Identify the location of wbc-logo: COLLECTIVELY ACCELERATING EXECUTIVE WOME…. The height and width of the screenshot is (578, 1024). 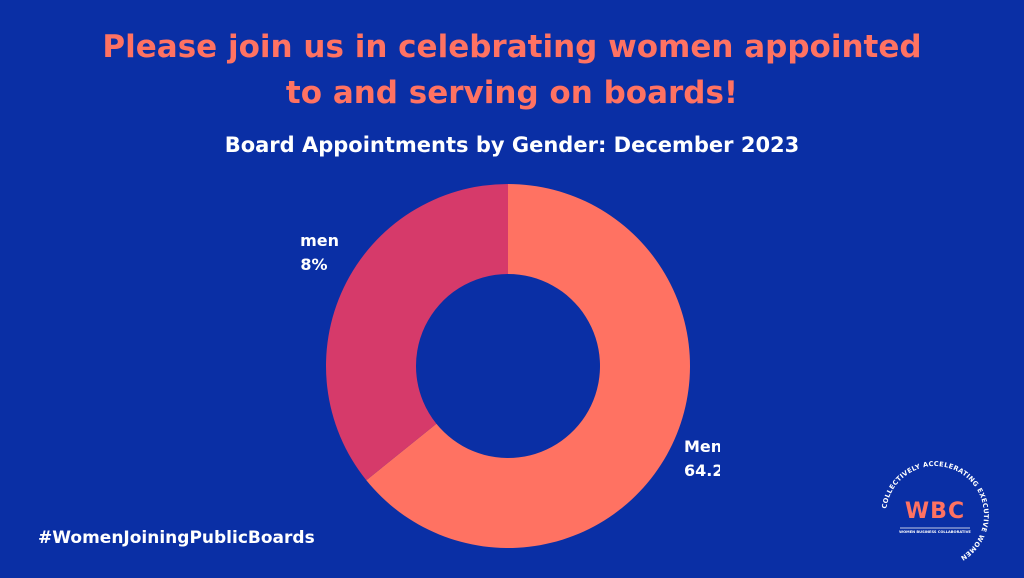
(935, 515).